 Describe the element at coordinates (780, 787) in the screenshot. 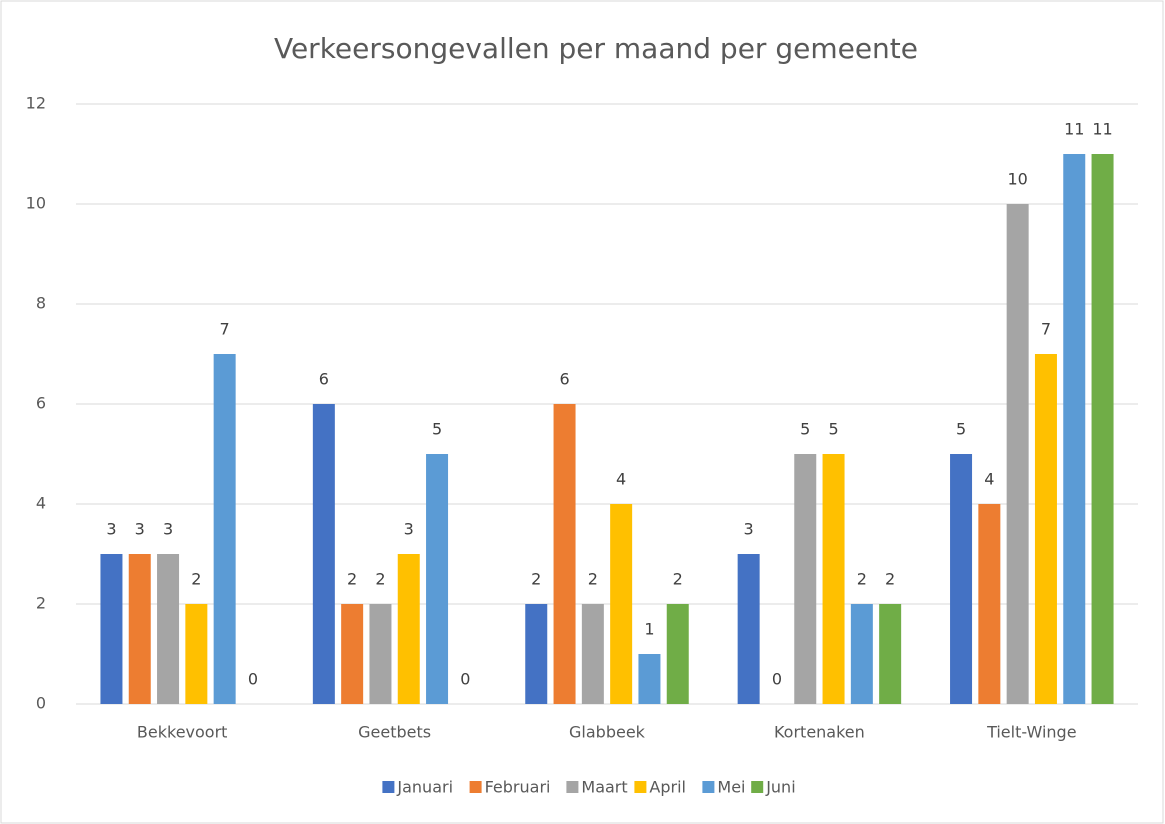

I see `legend-label: Juni` at that location.